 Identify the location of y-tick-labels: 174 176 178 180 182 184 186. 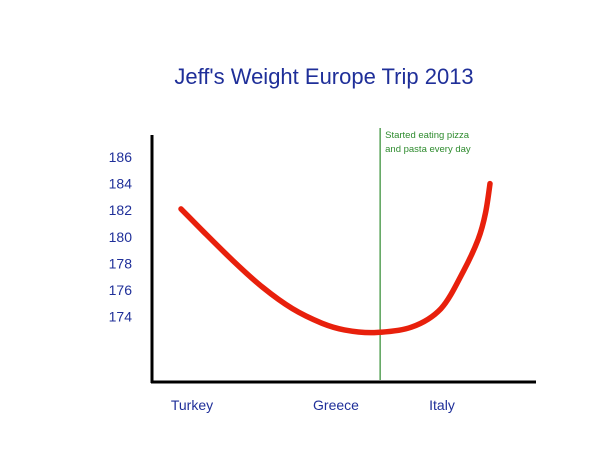
(121, 237).